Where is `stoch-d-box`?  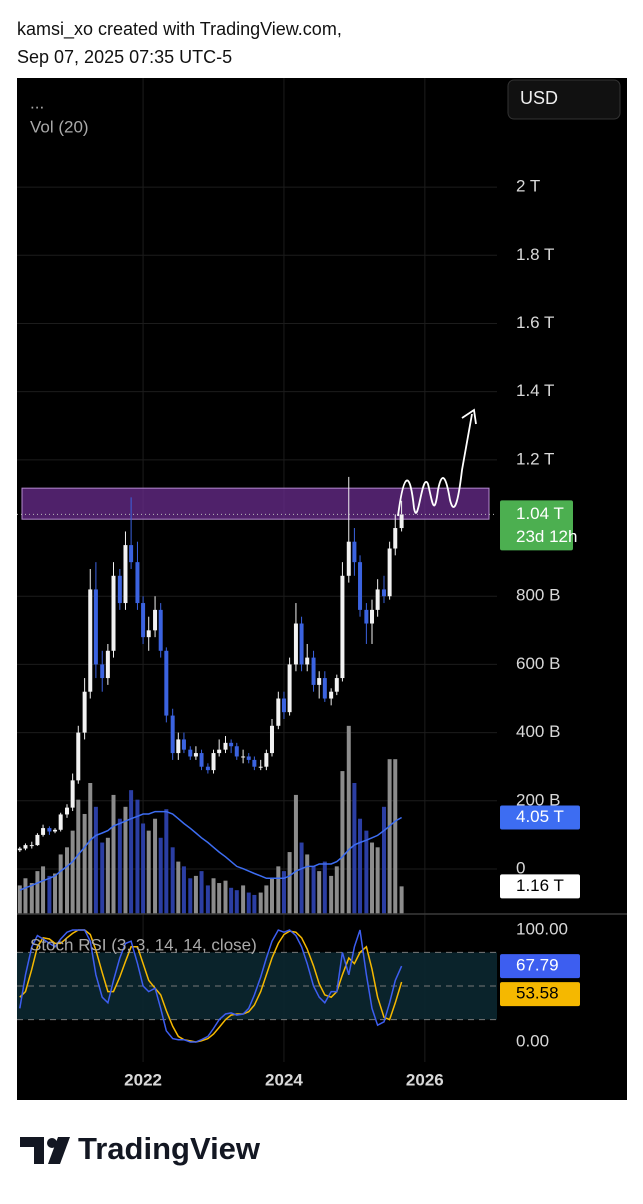
stoch-d-box is located at coordinates (540, 994).